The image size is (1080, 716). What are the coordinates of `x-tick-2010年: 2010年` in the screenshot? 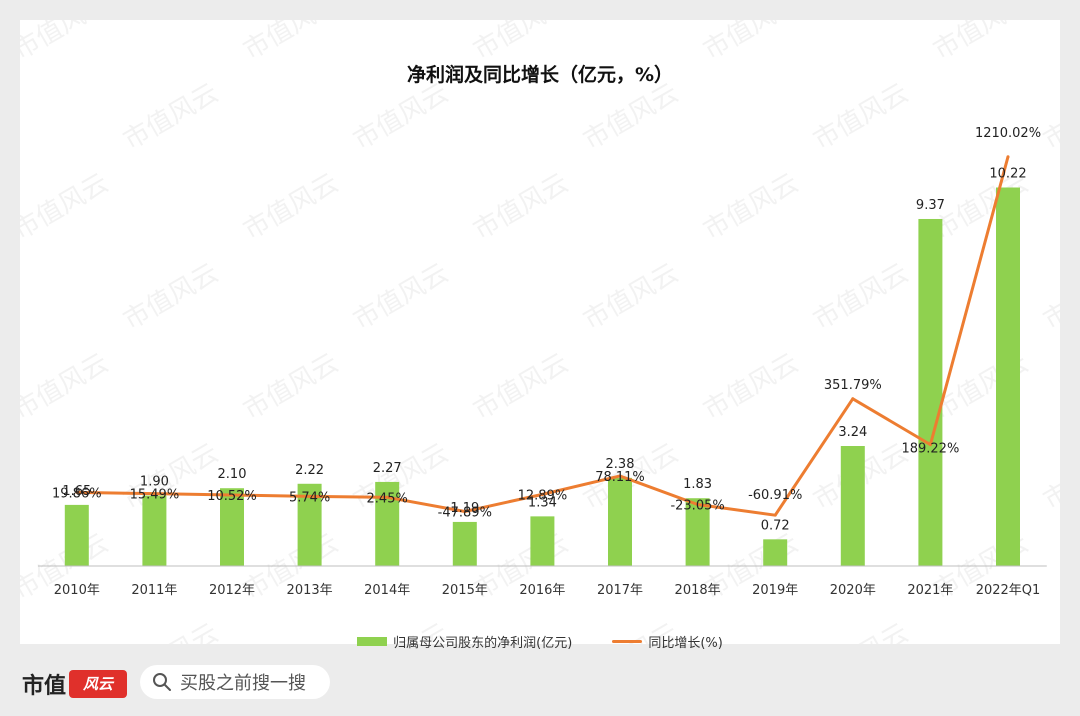 It's located at (77, 590).